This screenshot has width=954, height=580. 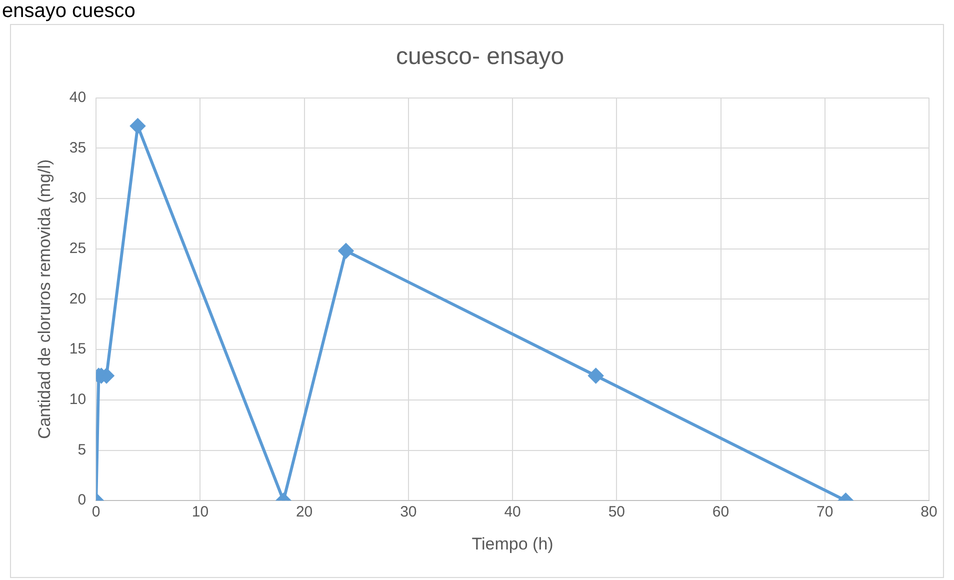 What do you see at coordinates (512, 512) in the screenshot?
I see `x-tick-label: 40` at bounding box center [512, 512].